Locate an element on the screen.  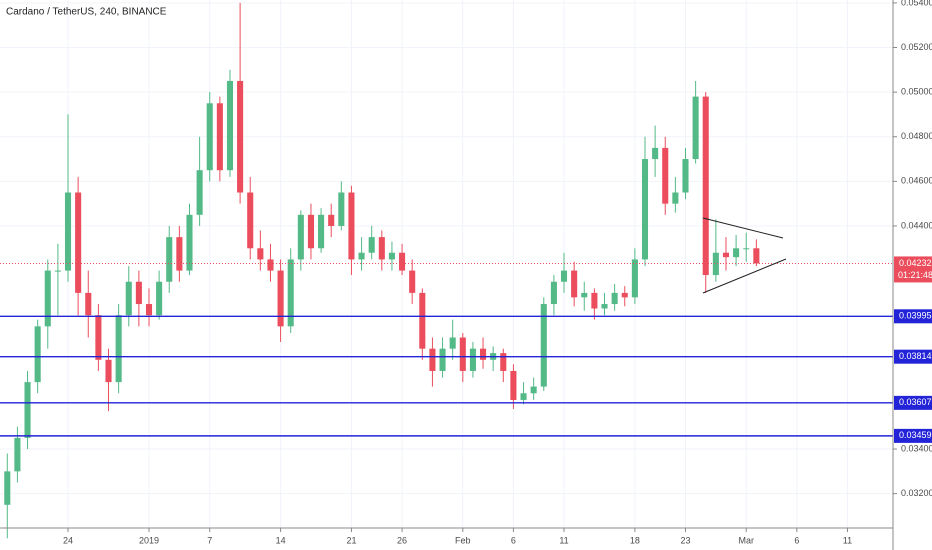
price-level-label: 0.03814 is located at coordinates (915, 356).